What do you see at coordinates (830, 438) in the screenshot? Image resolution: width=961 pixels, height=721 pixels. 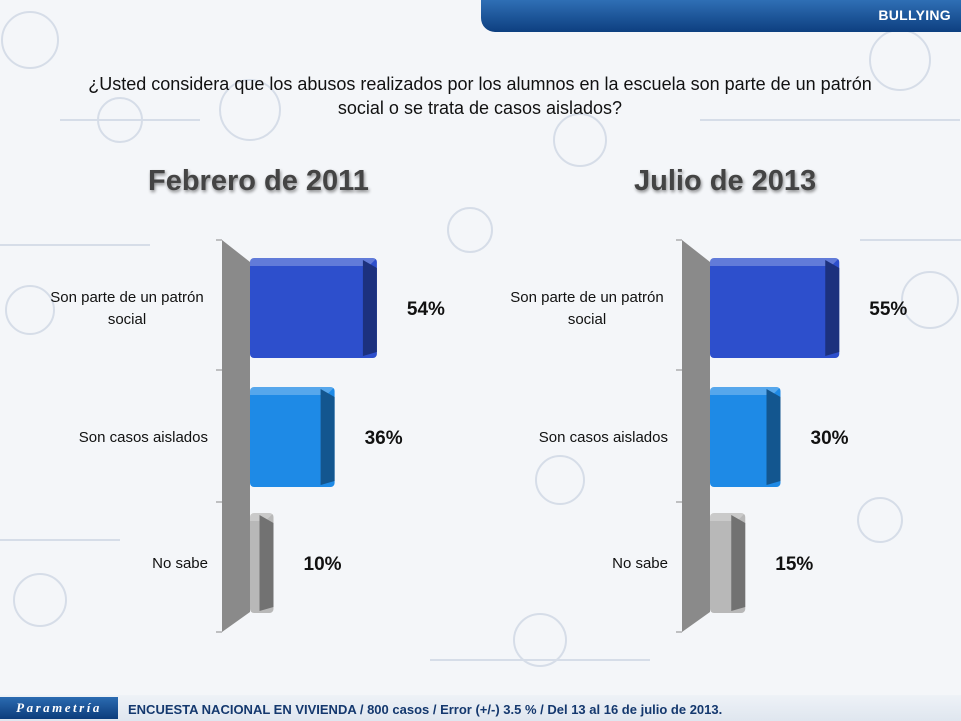 I see `value-label: 30%` at bounding box center [830, 438].